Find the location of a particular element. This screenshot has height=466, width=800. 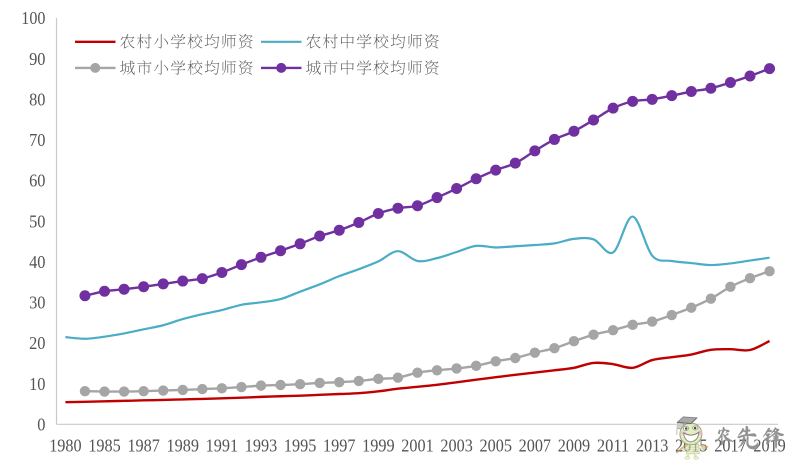

svg-text: 90 is located at coordinates (37, 59).